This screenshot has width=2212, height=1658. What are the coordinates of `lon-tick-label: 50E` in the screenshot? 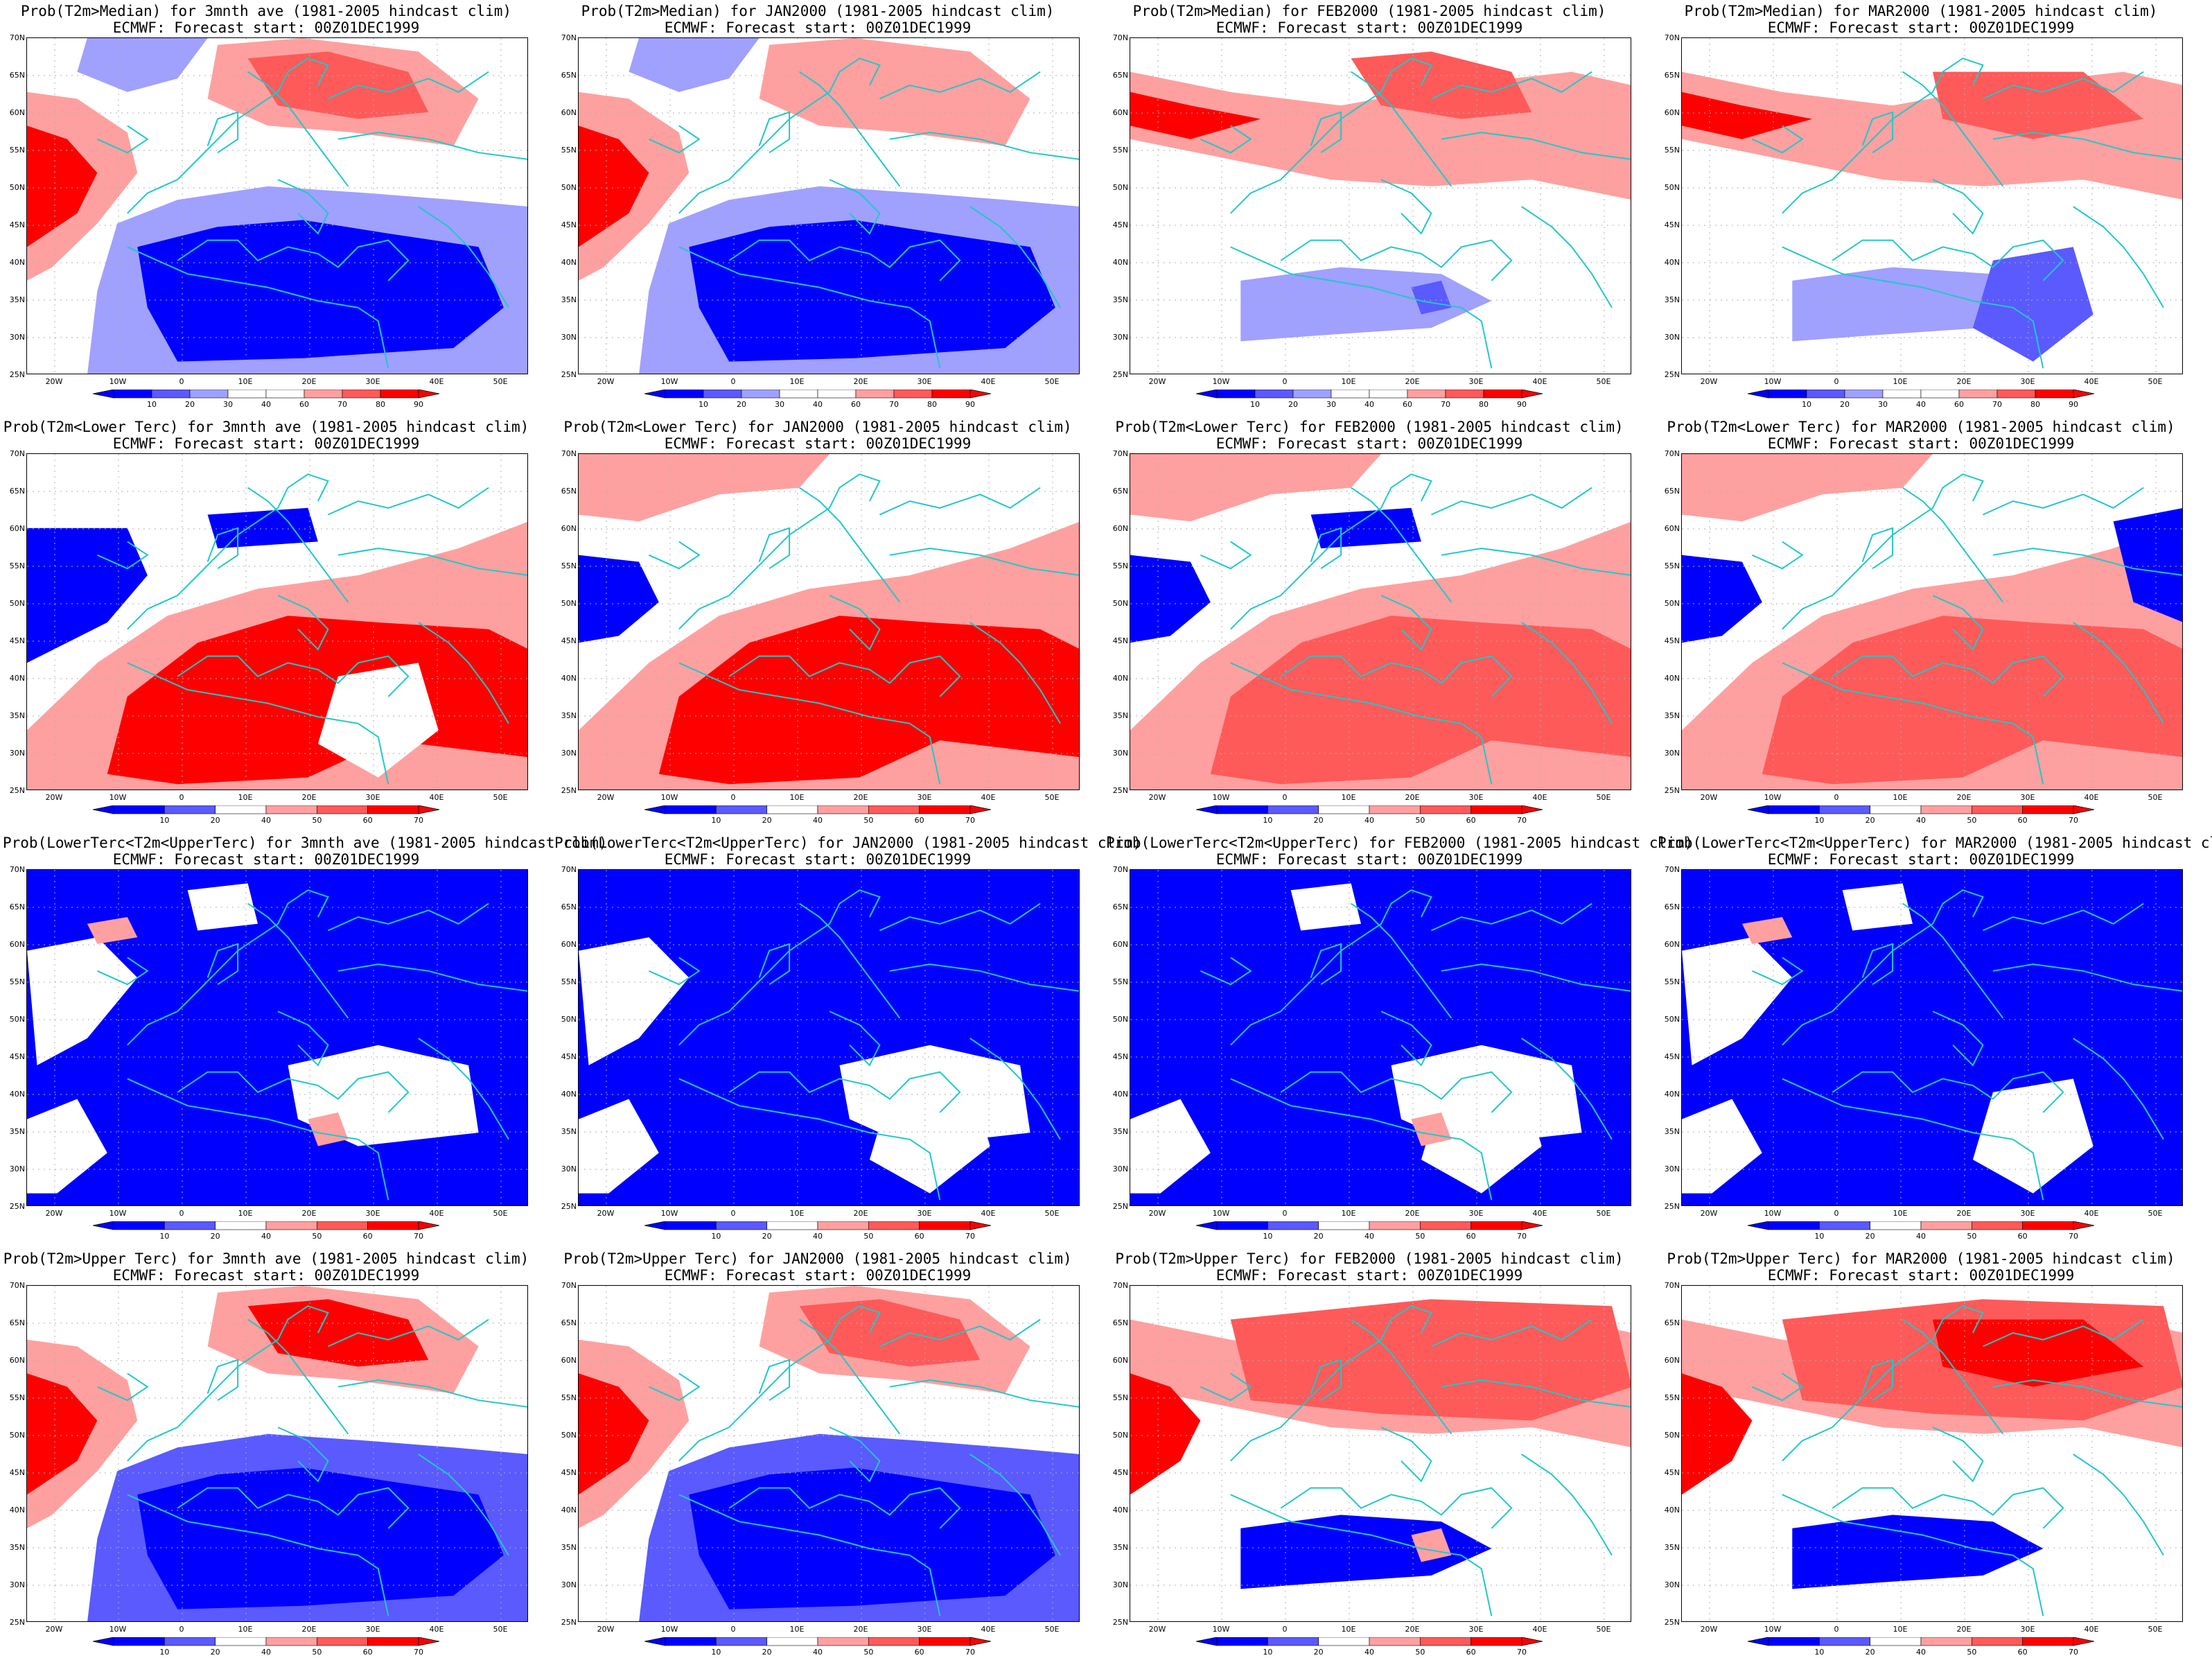 It's located at (500, 382).